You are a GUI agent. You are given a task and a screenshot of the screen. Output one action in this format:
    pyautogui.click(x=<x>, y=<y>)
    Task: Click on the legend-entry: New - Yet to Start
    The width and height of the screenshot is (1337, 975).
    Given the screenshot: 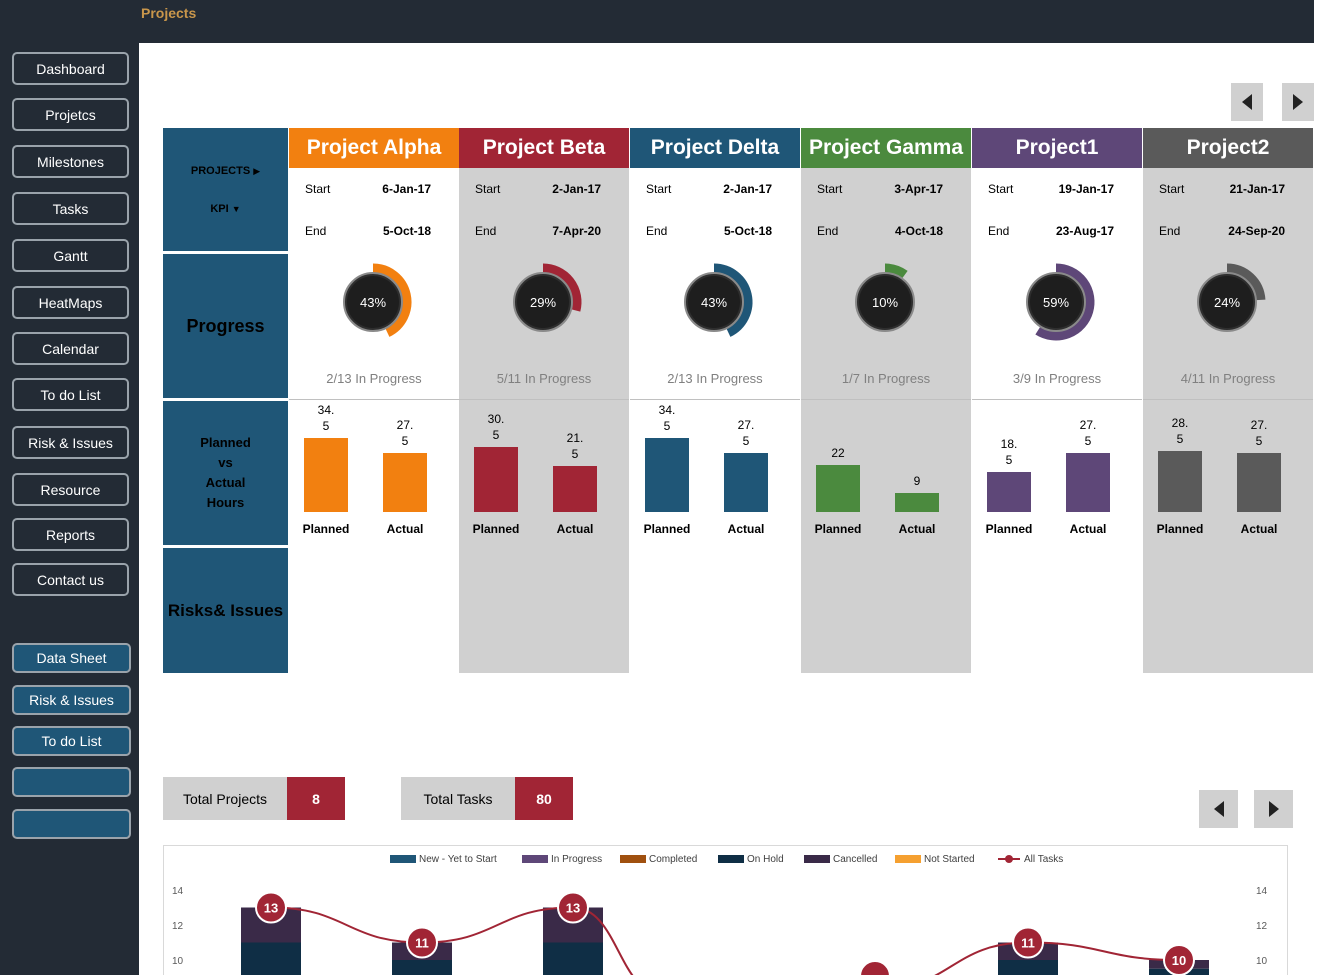 What is the action you would take?
    pyautogui.click(x=458, y=859)
    